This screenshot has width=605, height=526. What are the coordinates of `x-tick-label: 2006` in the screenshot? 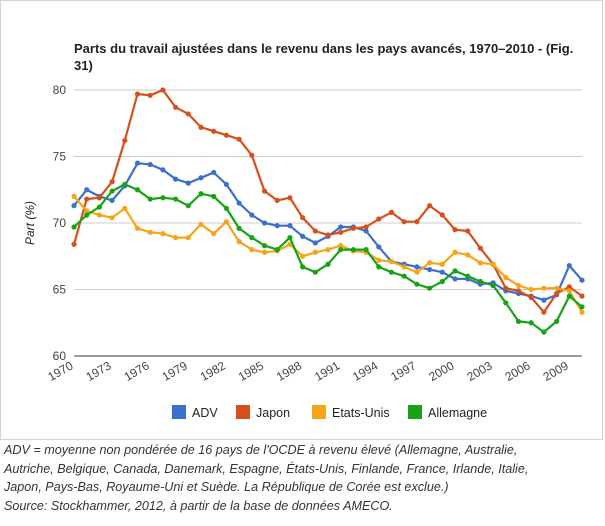 It's located at (518, 371).